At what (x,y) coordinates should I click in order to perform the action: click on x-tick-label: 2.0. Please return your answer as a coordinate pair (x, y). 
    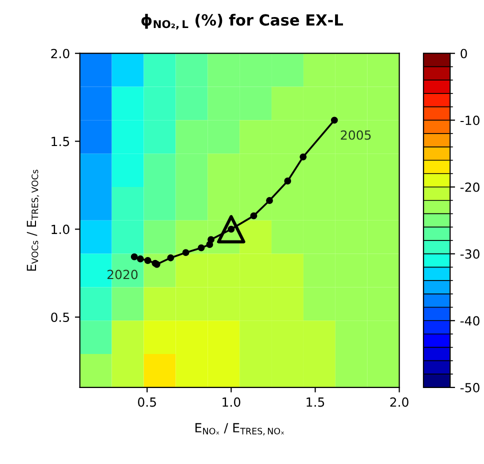
    Looking at the image, I should click on (399, 402).